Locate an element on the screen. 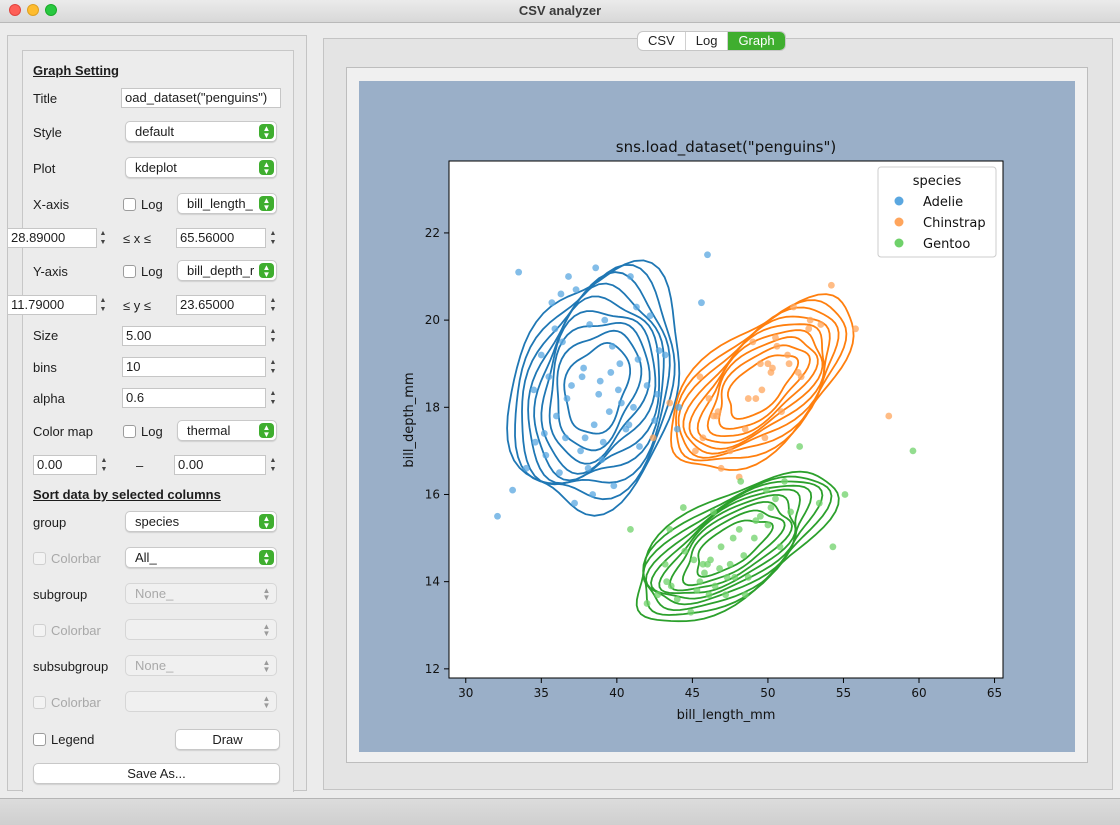  x-tick-label: 65 is located at coordinates (994, 693).